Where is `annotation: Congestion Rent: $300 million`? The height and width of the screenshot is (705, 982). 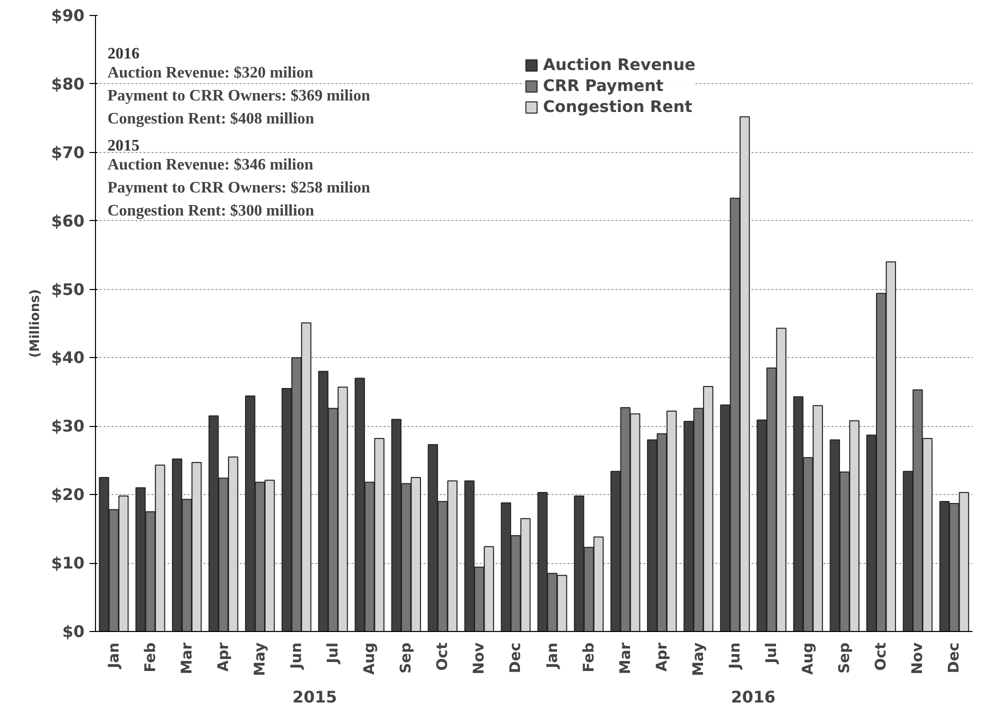
annotation: Congestion Rent: $300 million is located at coordinates (211, 211).